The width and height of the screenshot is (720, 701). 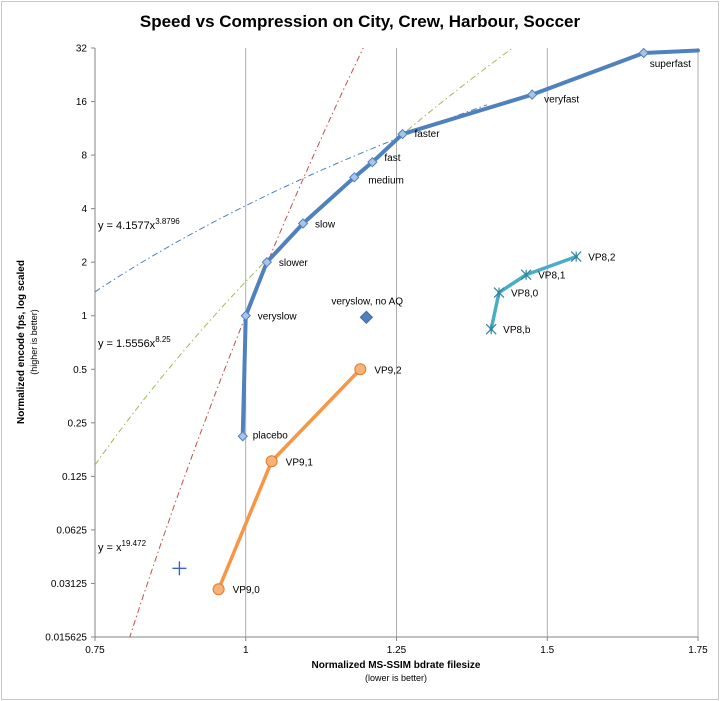 I want to click on y-tick-label: 0.5, so click(x=80, y=370).